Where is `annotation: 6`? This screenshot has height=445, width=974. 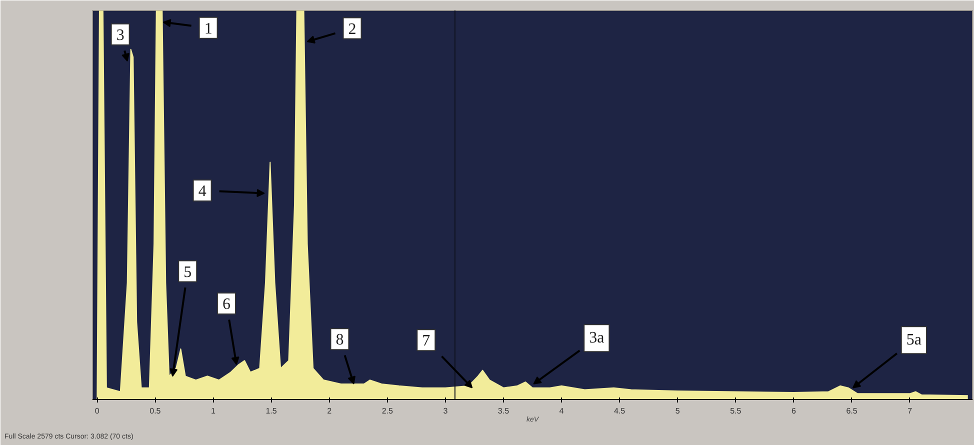
annotation: 6 is located at coordinates (226, 304).